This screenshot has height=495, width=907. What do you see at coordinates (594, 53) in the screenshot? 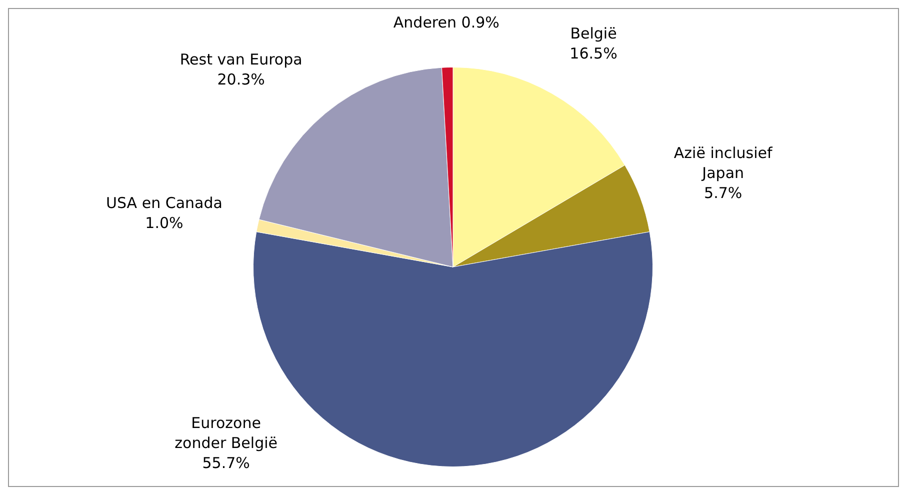
I see `data-label: 16.5%` at bounding box center [594, 53].